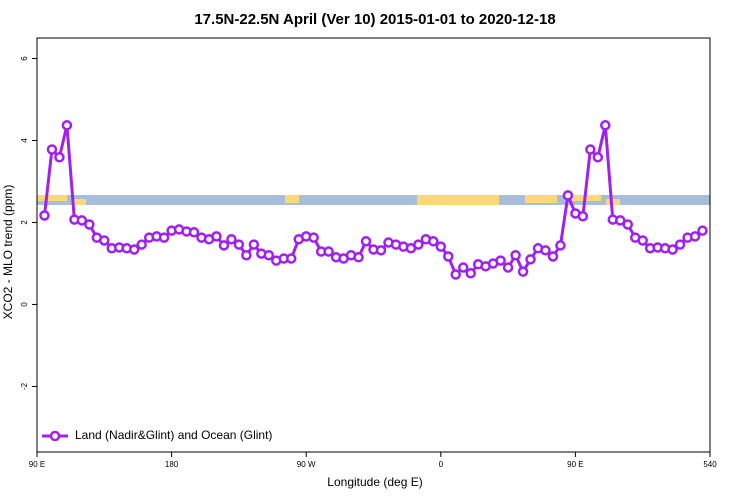 The width and height of the screenshot is (750, 500). I want to click on y-tick-label: 4, so click(24, 140).